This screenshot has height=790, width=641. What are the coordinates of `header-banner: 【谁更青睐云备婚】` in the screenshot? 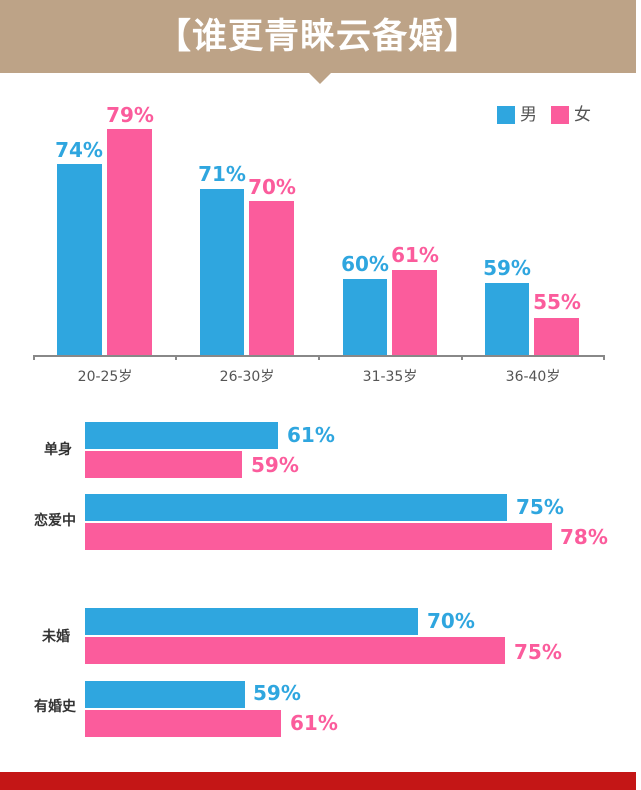 It's located at (318, 36).